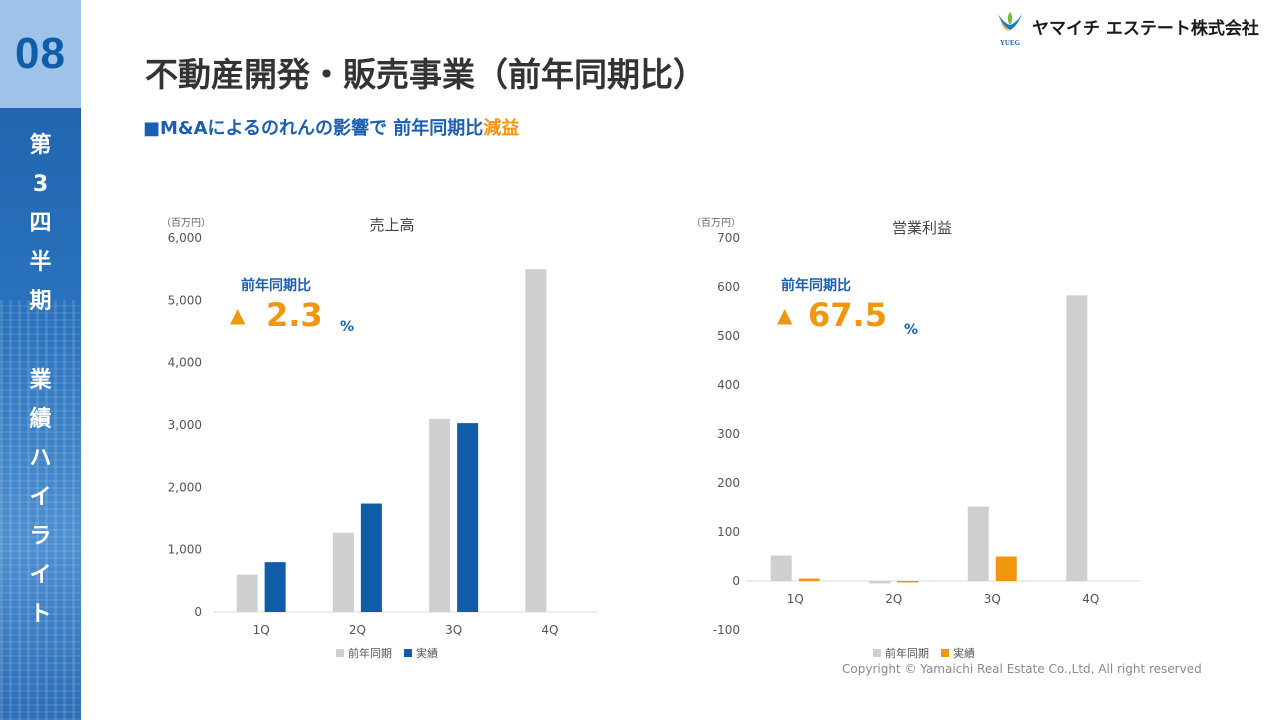 Image resolution: width=1280 pixels, height=720 pixels. I want to click on chart-1-ytick-label-0: -100, so click(726, 630).